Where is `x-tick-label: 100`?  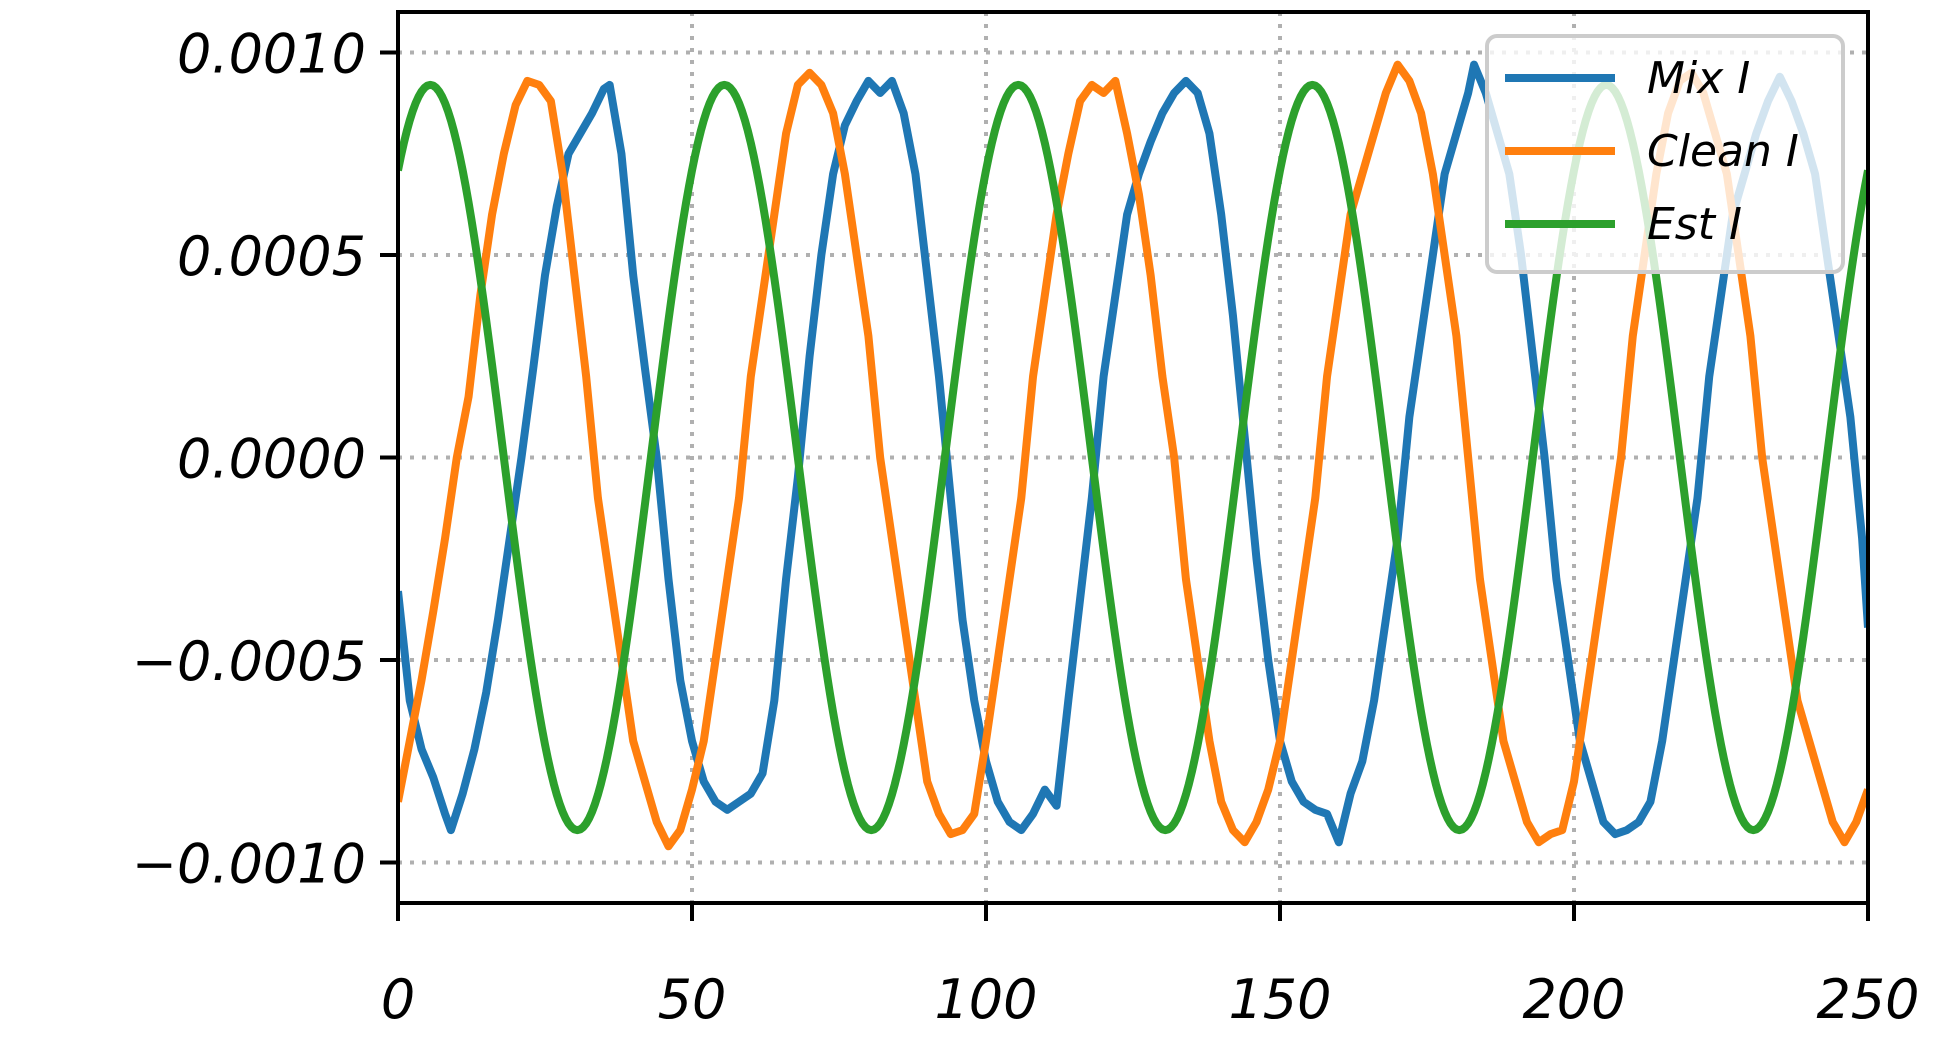 x-tick-label: 100 is located at coordinates (985, 999).